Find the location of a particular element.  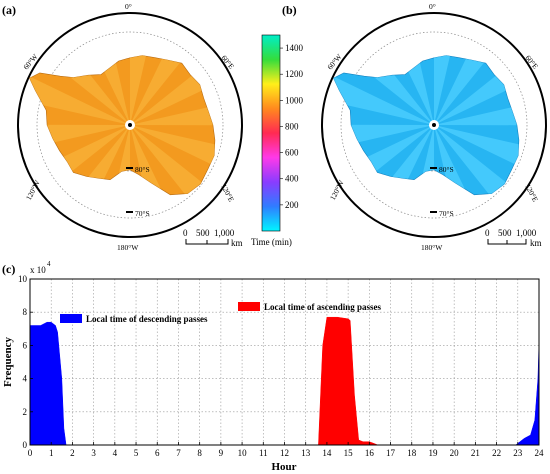

x-tick-label: 24 is located at coordinates (540, 453).